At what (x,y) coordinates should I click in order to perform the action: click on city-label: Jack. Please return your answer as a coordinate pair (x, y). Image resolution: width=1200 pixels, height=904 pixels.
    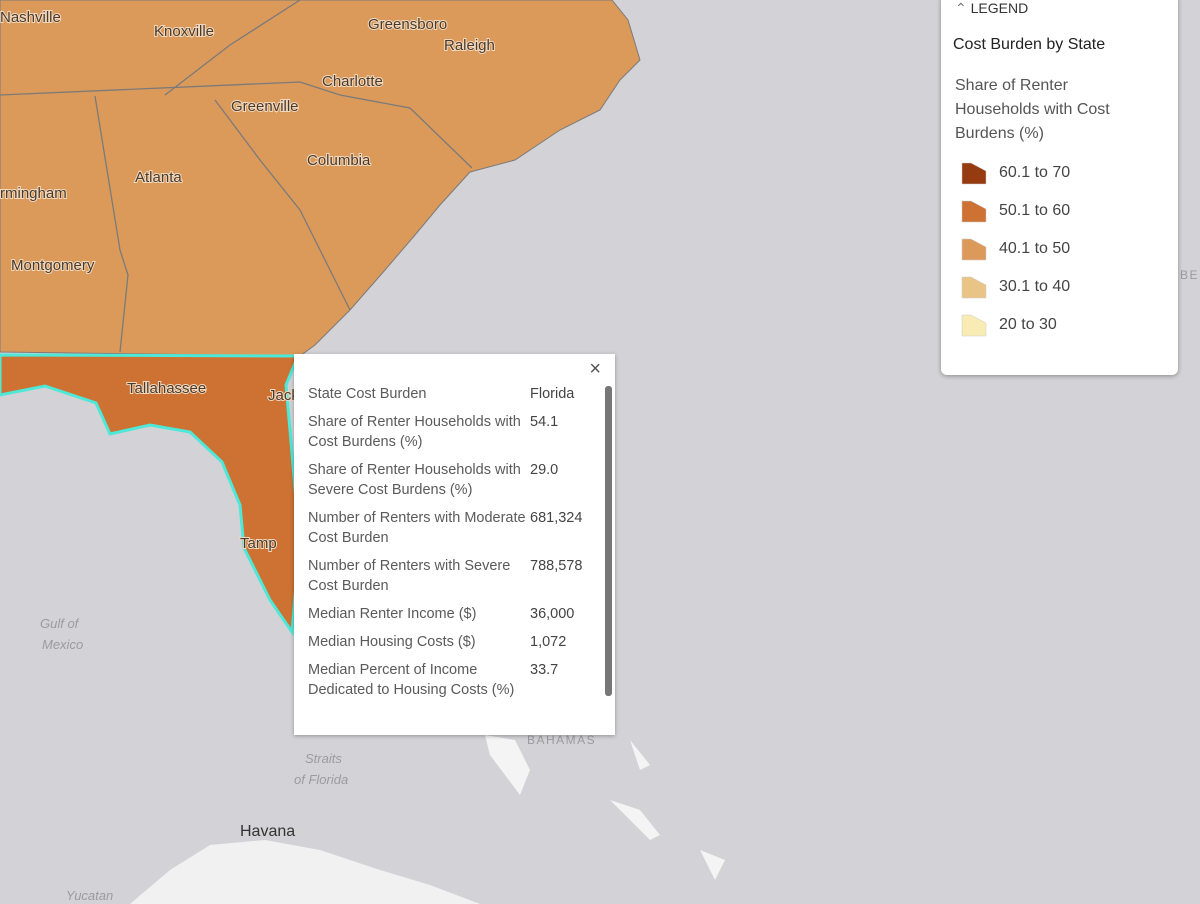
    Looking at the image, I should click on (283, 395).